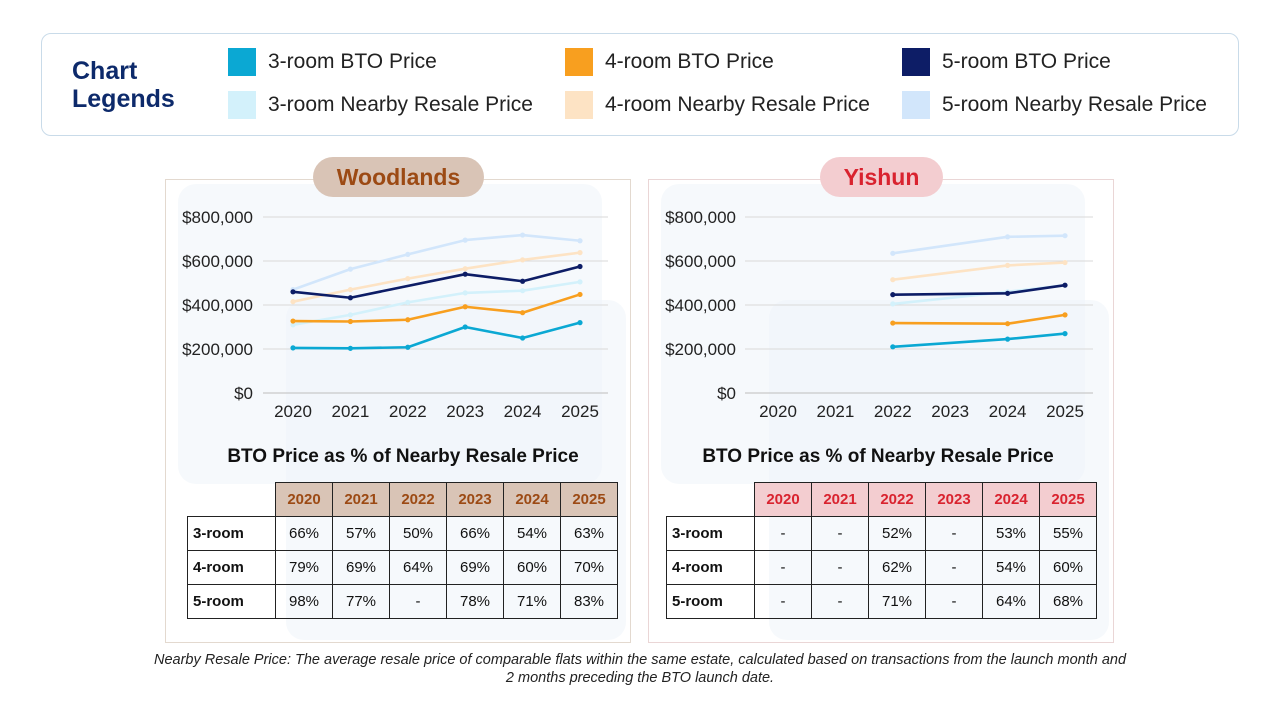 The height and width of the screenshot is (720, 1280). Describe the element at coordinates (710, 567) in the screenshot. I see `table-row-label: 4-room` at that location.